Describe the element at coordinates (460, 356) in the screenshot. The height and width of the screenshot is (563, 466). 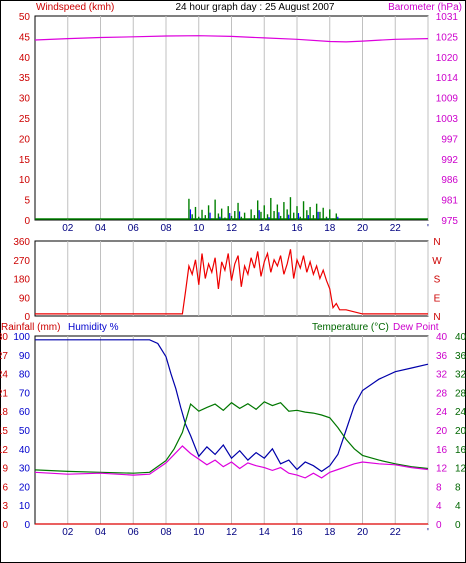
I see `temperature-tick-label: 36` at that location.